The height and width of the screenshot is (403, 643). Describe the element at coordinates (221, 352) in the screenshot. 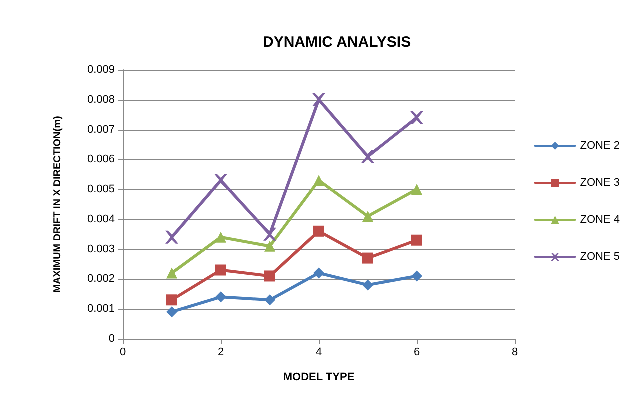

I see `x-tick-label: 2` at that location.